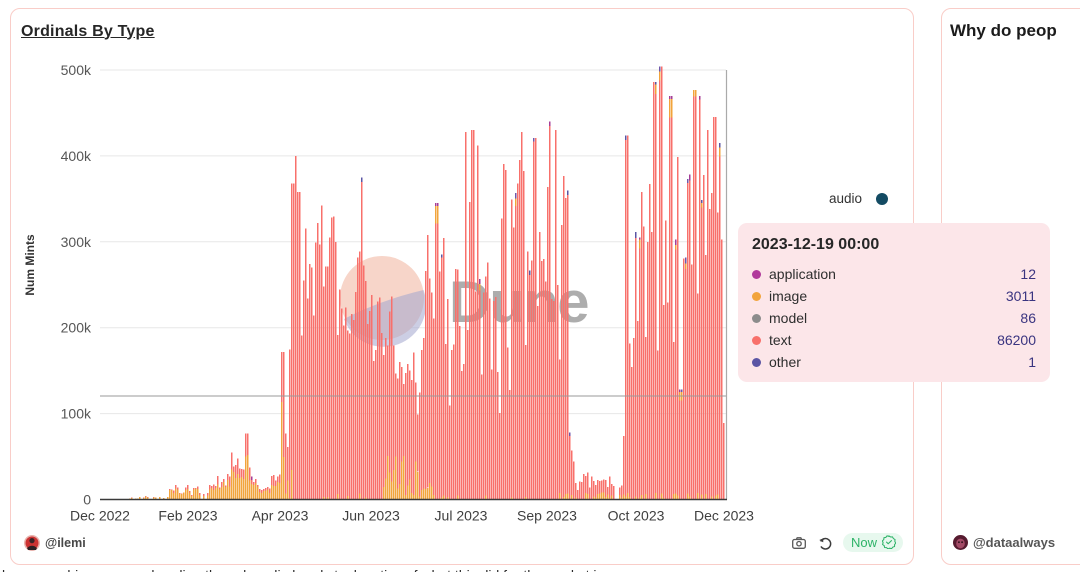  Describe the element at coordinates (76, 70) in the screenshot. I see `svg-text: 500k` at that location.